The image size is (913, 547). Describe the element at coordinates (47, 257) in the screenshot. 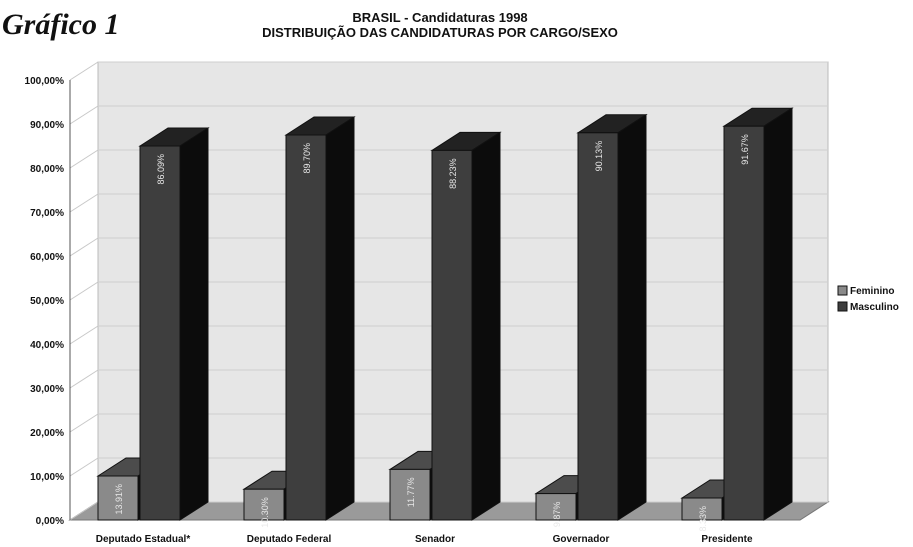

I see `y-tick-label: 60,00%` at that location.